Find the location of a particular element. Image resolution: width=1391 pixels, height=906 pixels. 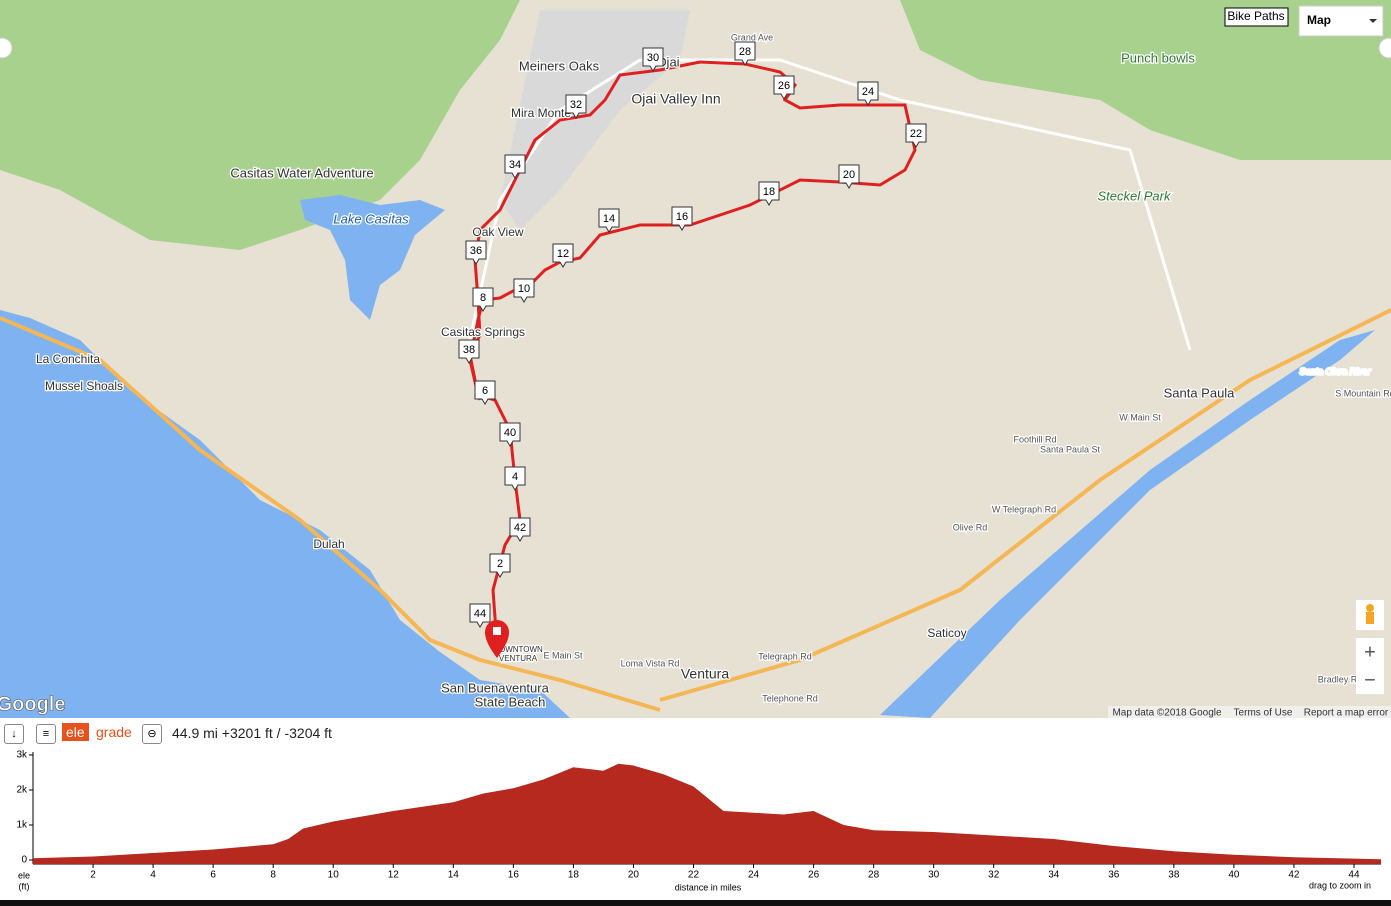

place-label: Santa Clara River is located at coordinates (1335, 371).